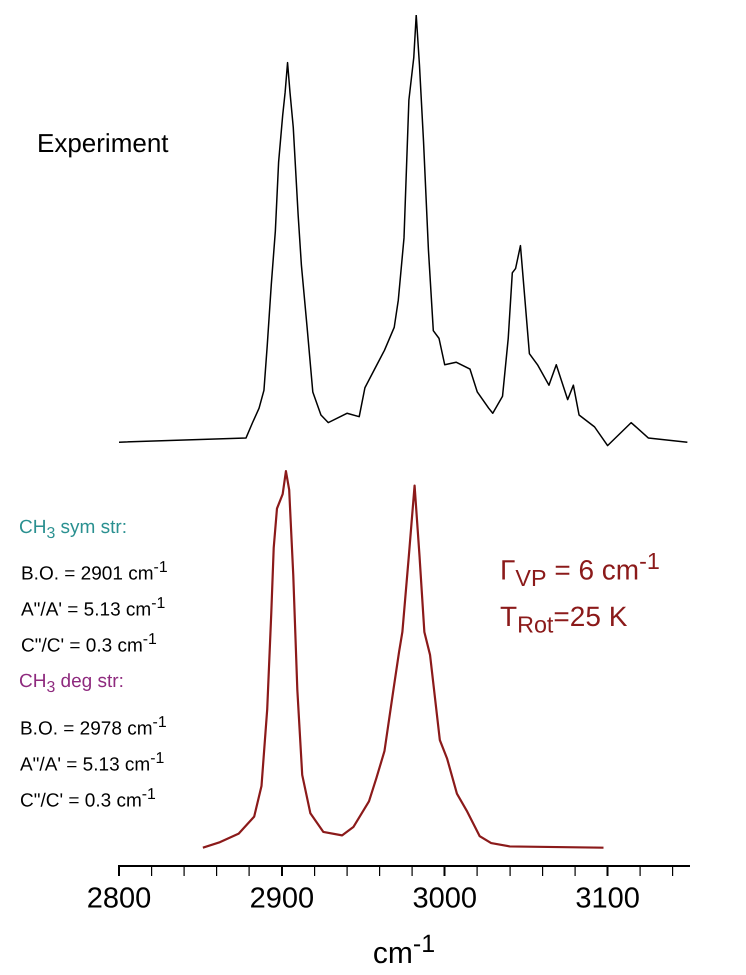 The height and width of the screenshot is (975, 746). I want to click on x-tick-label: 2800, so click(119, 898).